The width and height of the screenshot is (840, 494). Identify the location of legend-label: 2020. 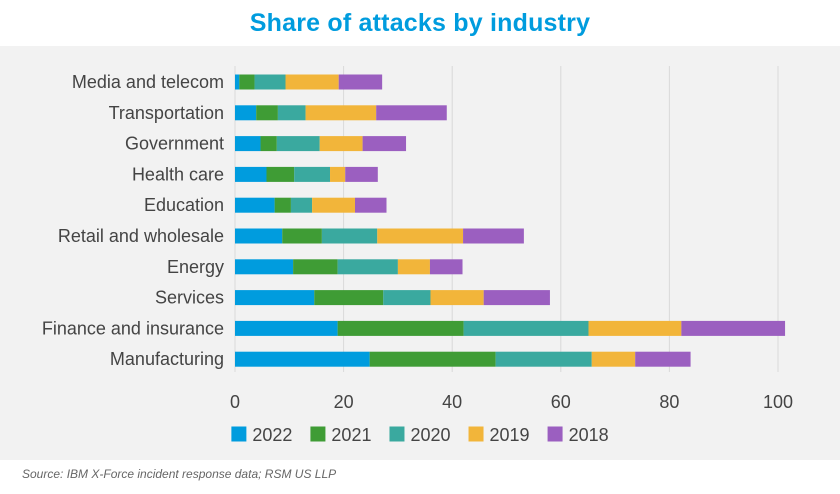
(430, 435).